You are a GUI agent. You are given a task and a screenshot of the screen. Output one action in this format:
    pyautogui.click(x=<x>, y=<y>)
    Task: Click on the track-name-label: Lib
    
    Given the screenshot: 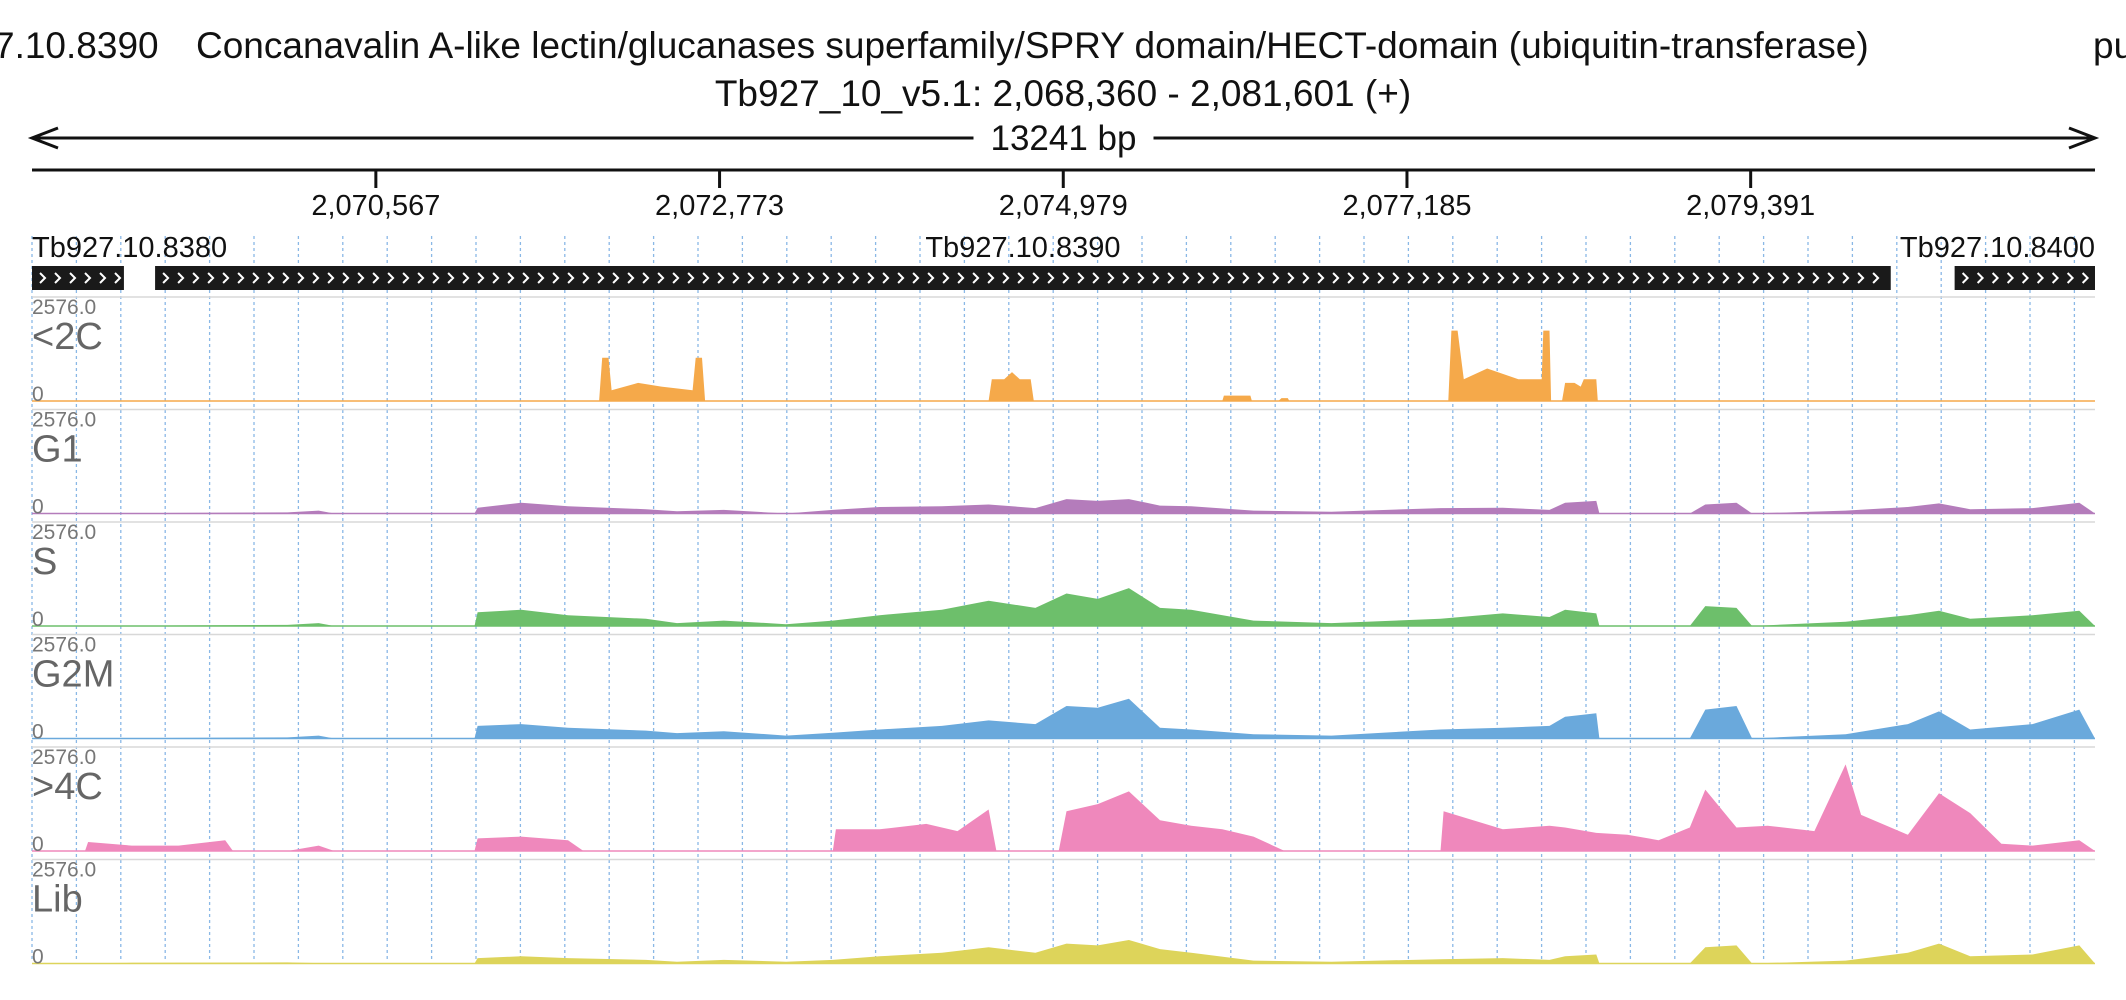 What is the action you would take?
    pyautogui.click(x=57, y=900)
    